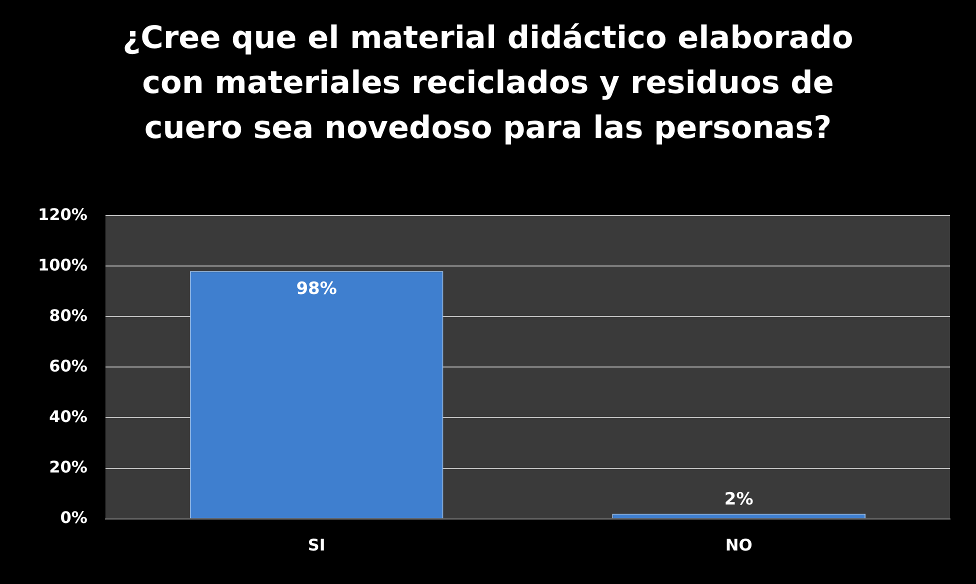 This screenshot has height=584, width=976. Describe the element at coordinates (317, 545) in the screenshot. I see `x-tick-label: SI` at that location.